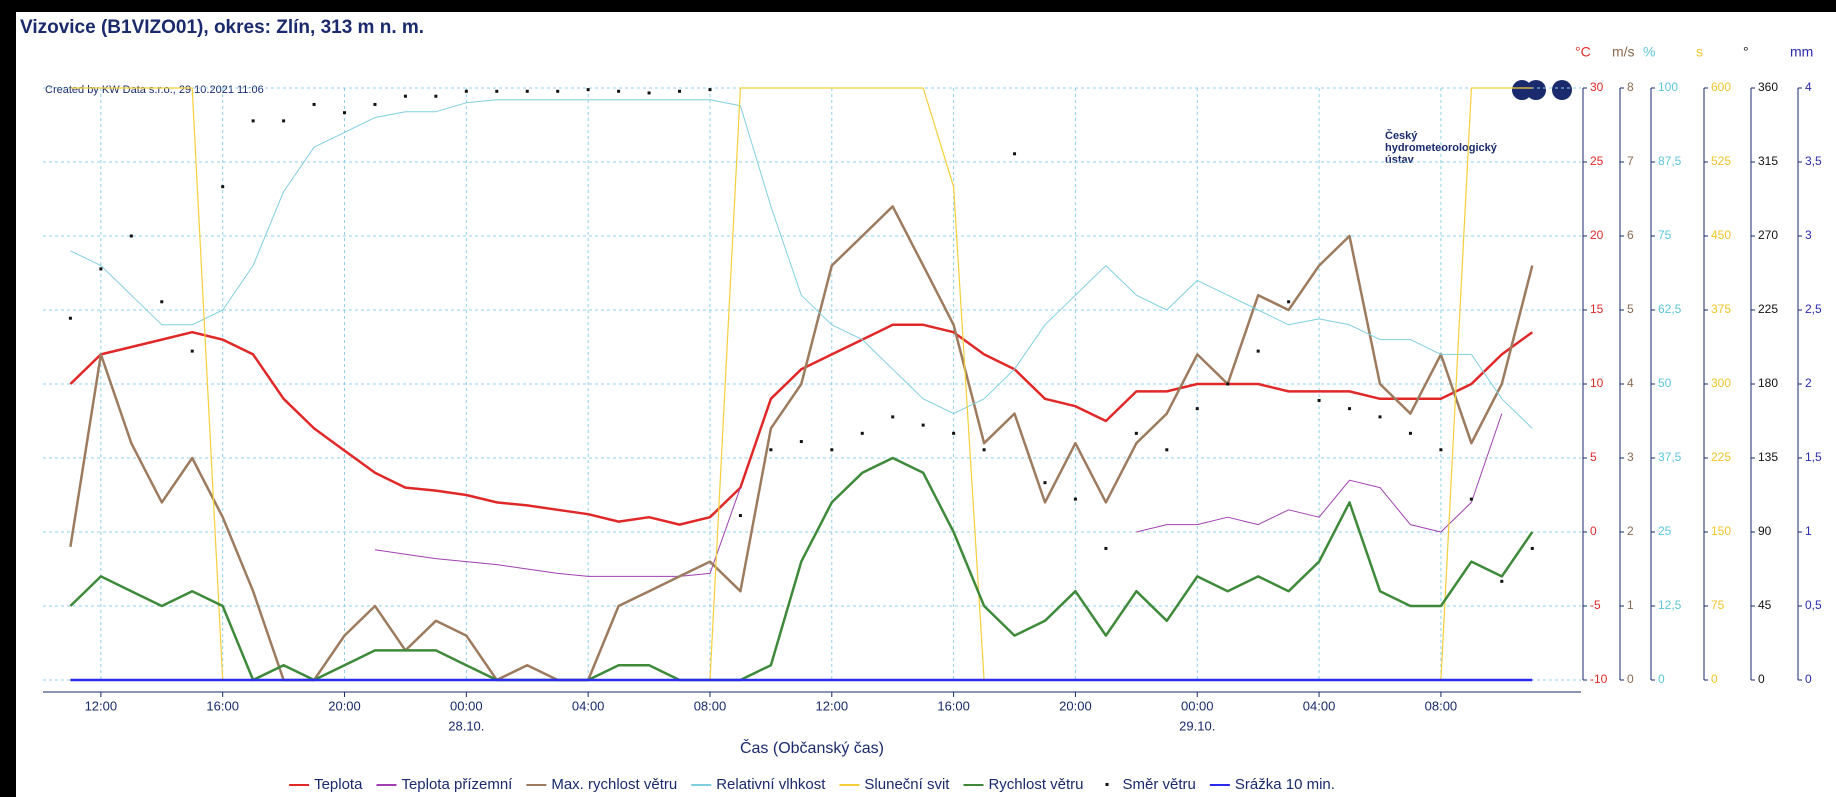 The width and height of the screenshot is (1836, 797). Describe the element at coordinates (1721, 457) in the screenshot. I see `y-tick-label: 225` at that location.